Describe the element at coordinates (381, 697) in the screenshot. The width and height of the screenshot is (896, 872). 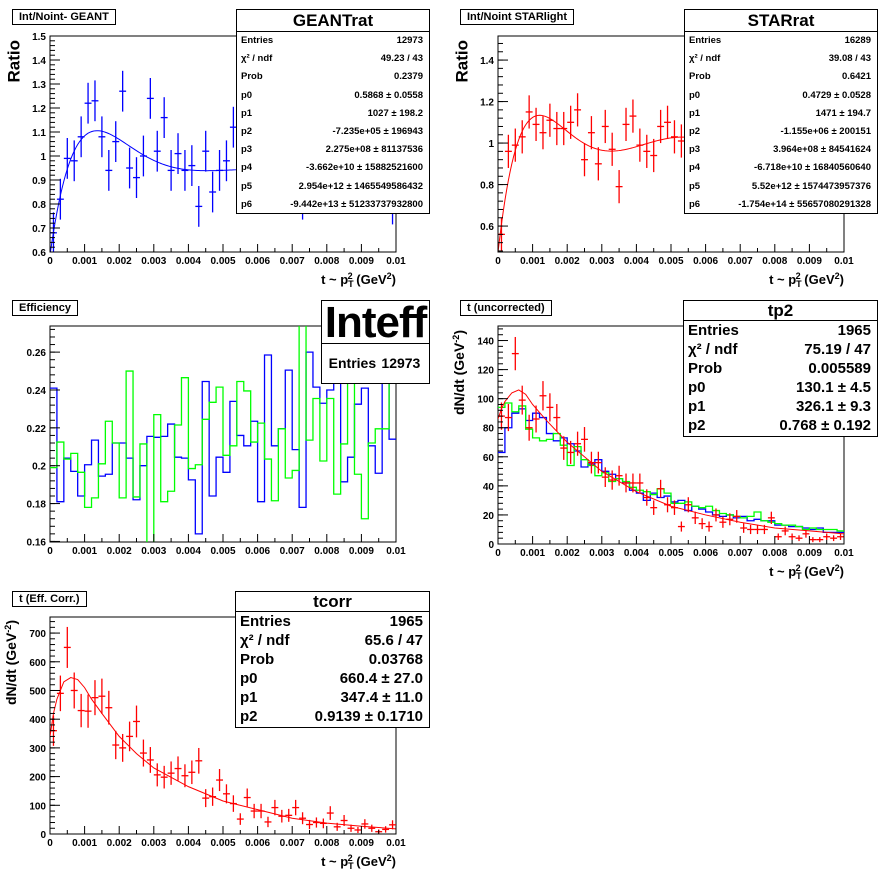
I see `stats-value: 347.4 ± 11.0` at that location.